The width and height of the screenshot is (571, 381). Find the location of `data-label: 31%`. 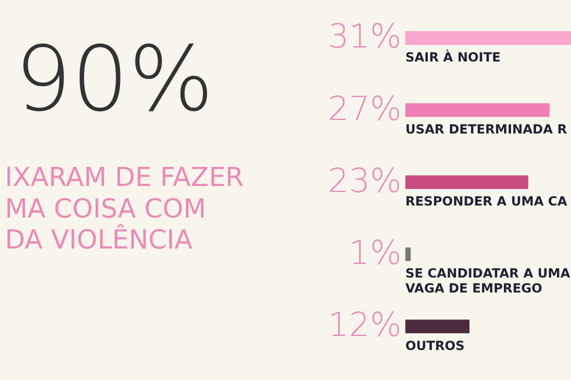

data-label: 31% is located at coordinates (365, 36).